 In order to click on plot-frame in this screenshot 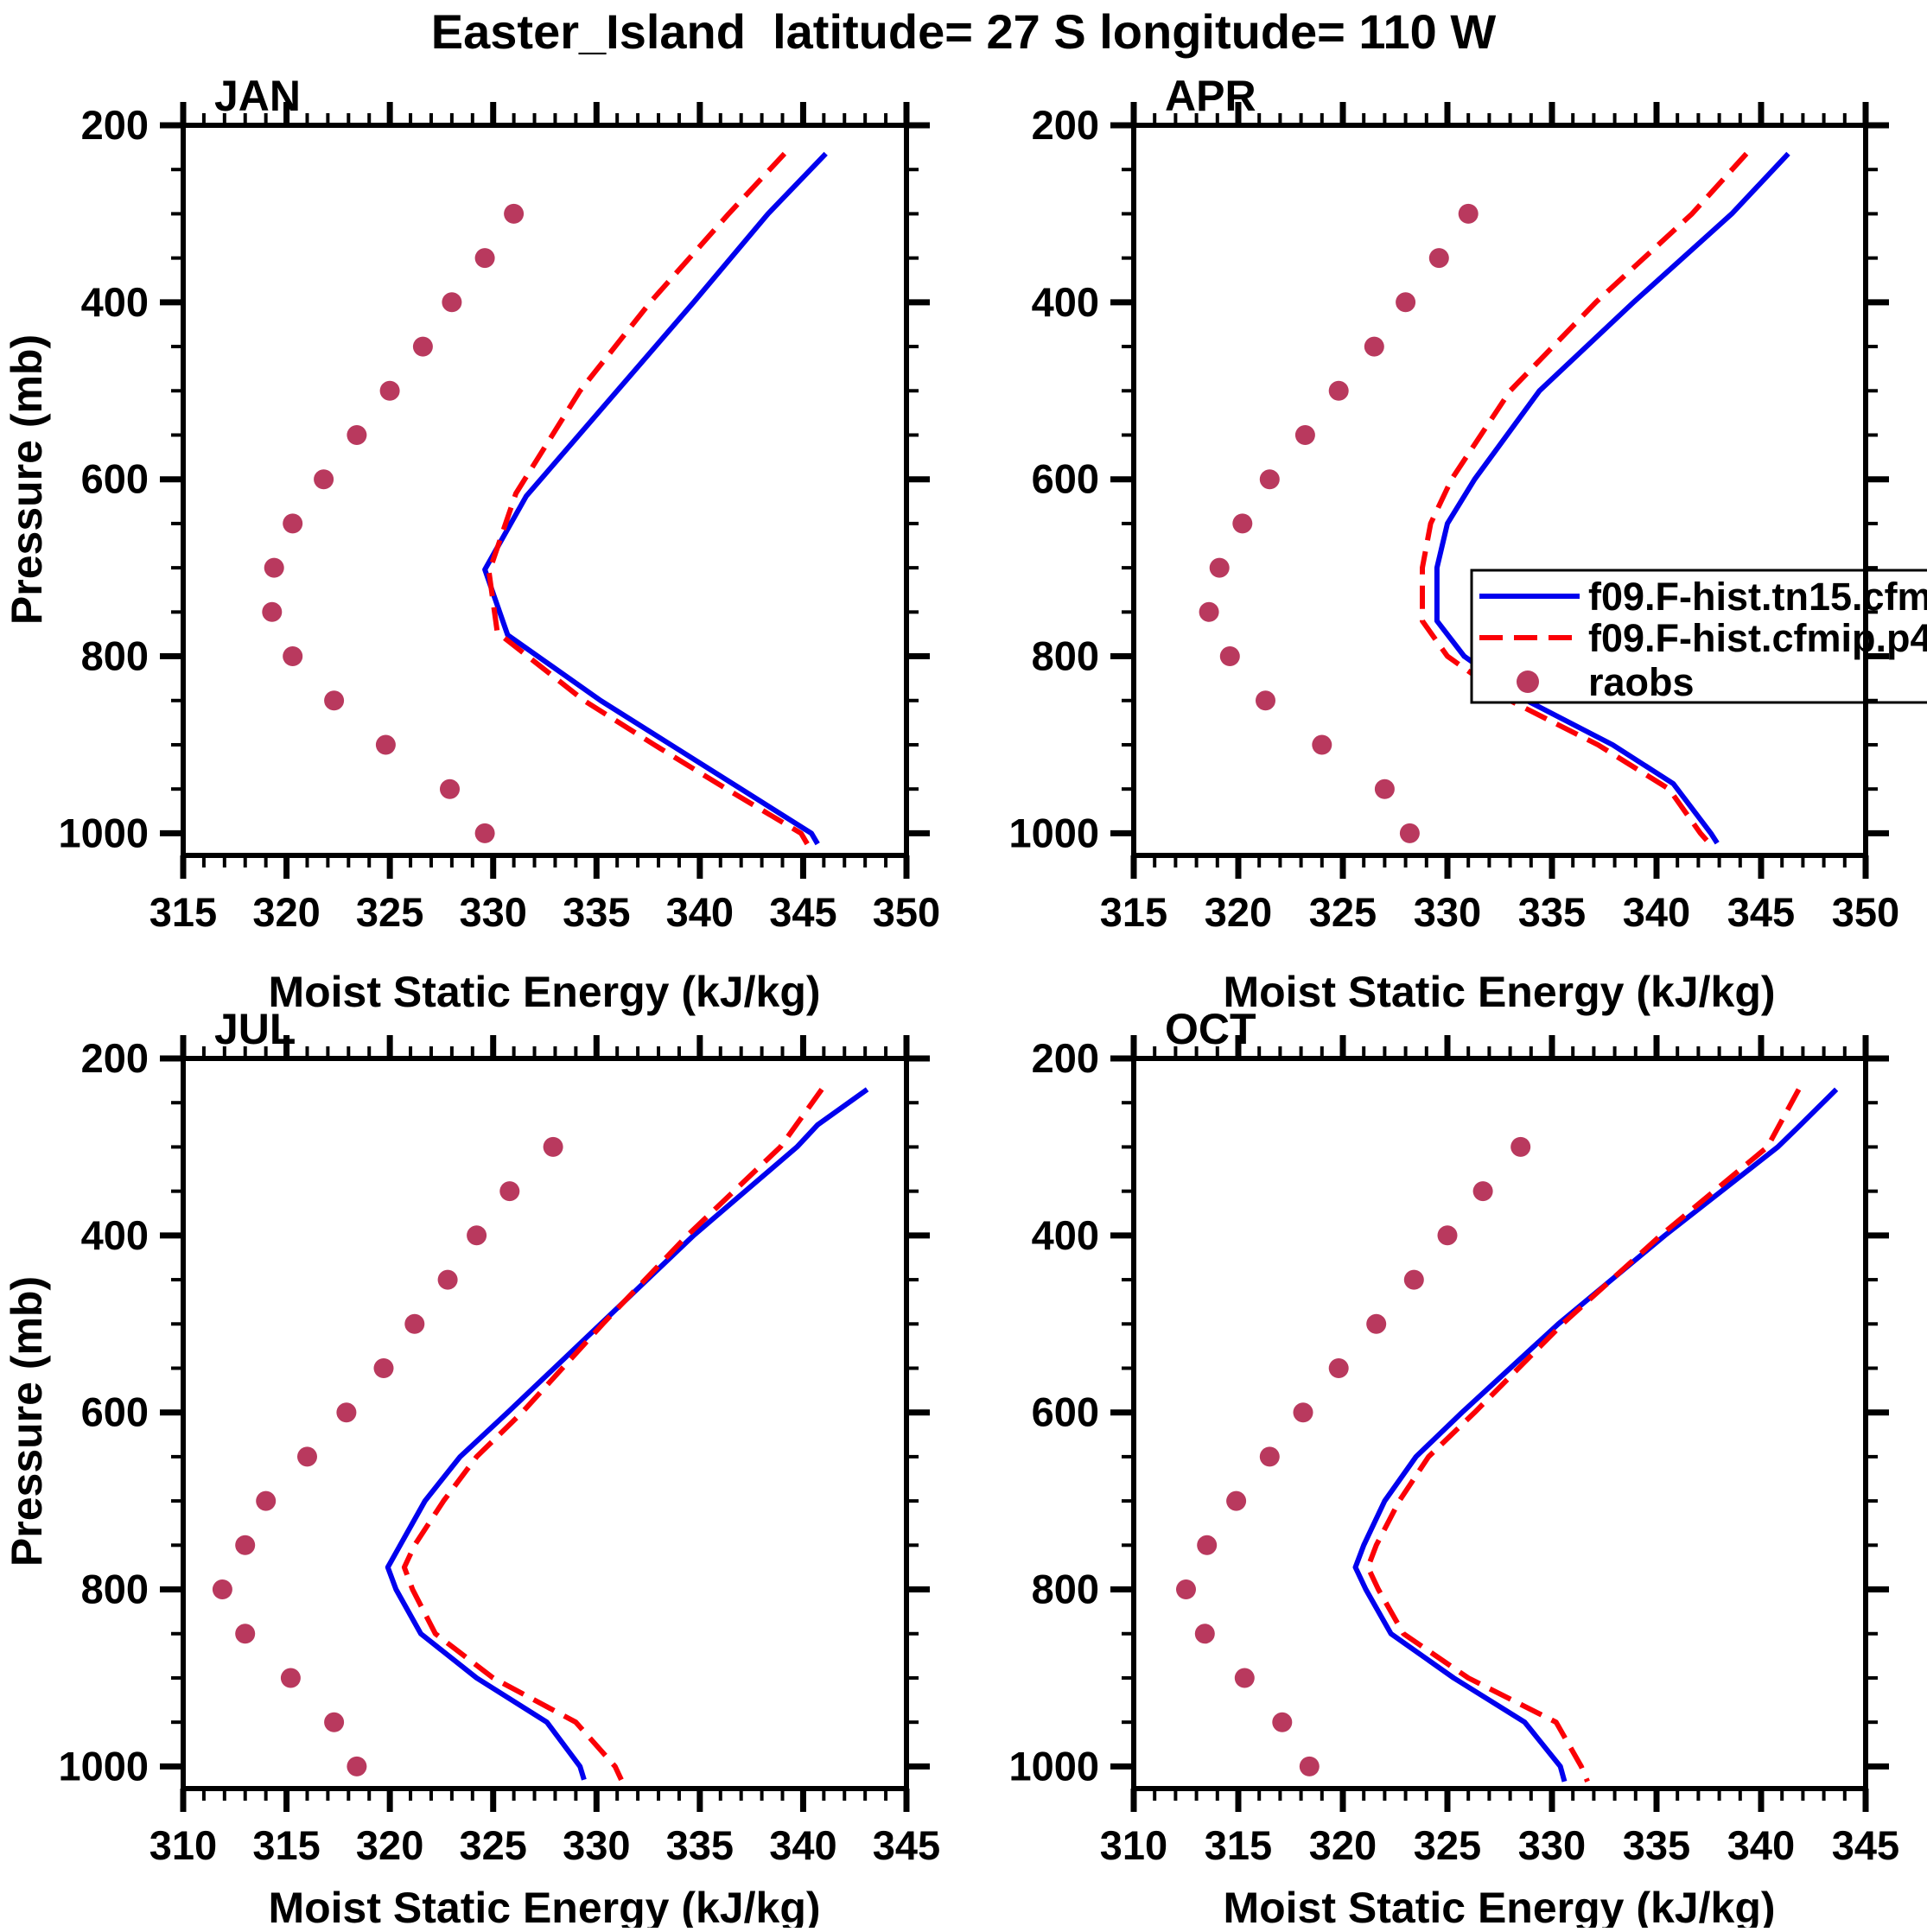, I will do `click(1499, 490)`.